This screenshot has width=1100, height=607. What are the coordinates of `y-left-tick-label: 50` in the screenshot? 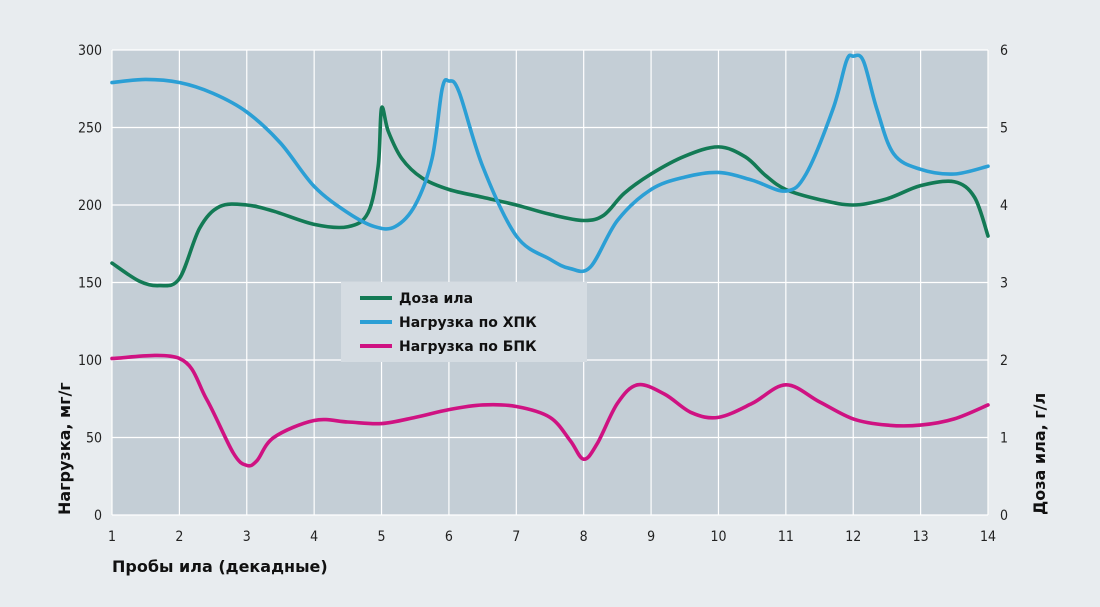 It's located at (94, 439).